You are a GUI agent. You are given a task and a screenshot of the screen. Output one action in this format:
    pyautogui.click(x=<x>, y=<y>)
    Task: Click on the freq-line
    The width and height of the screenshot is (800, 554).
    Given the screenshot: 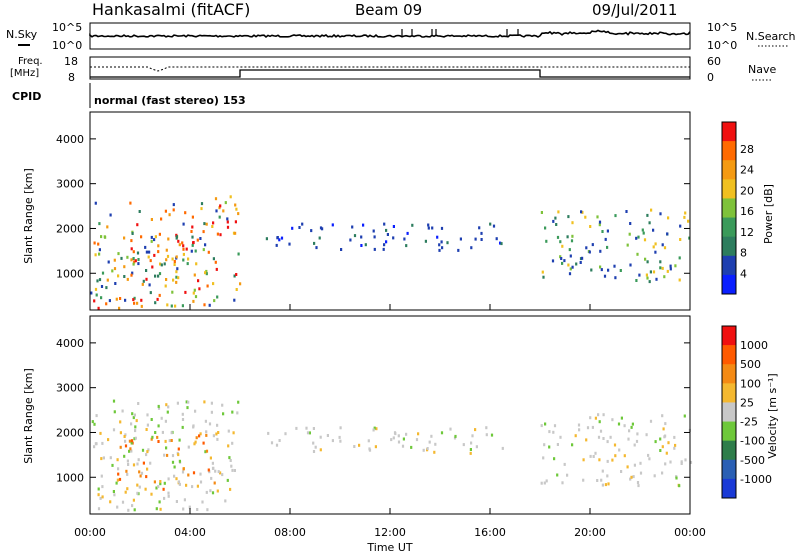 What is the action you would take?
    pyautogui.click(x=390, y=73)
    